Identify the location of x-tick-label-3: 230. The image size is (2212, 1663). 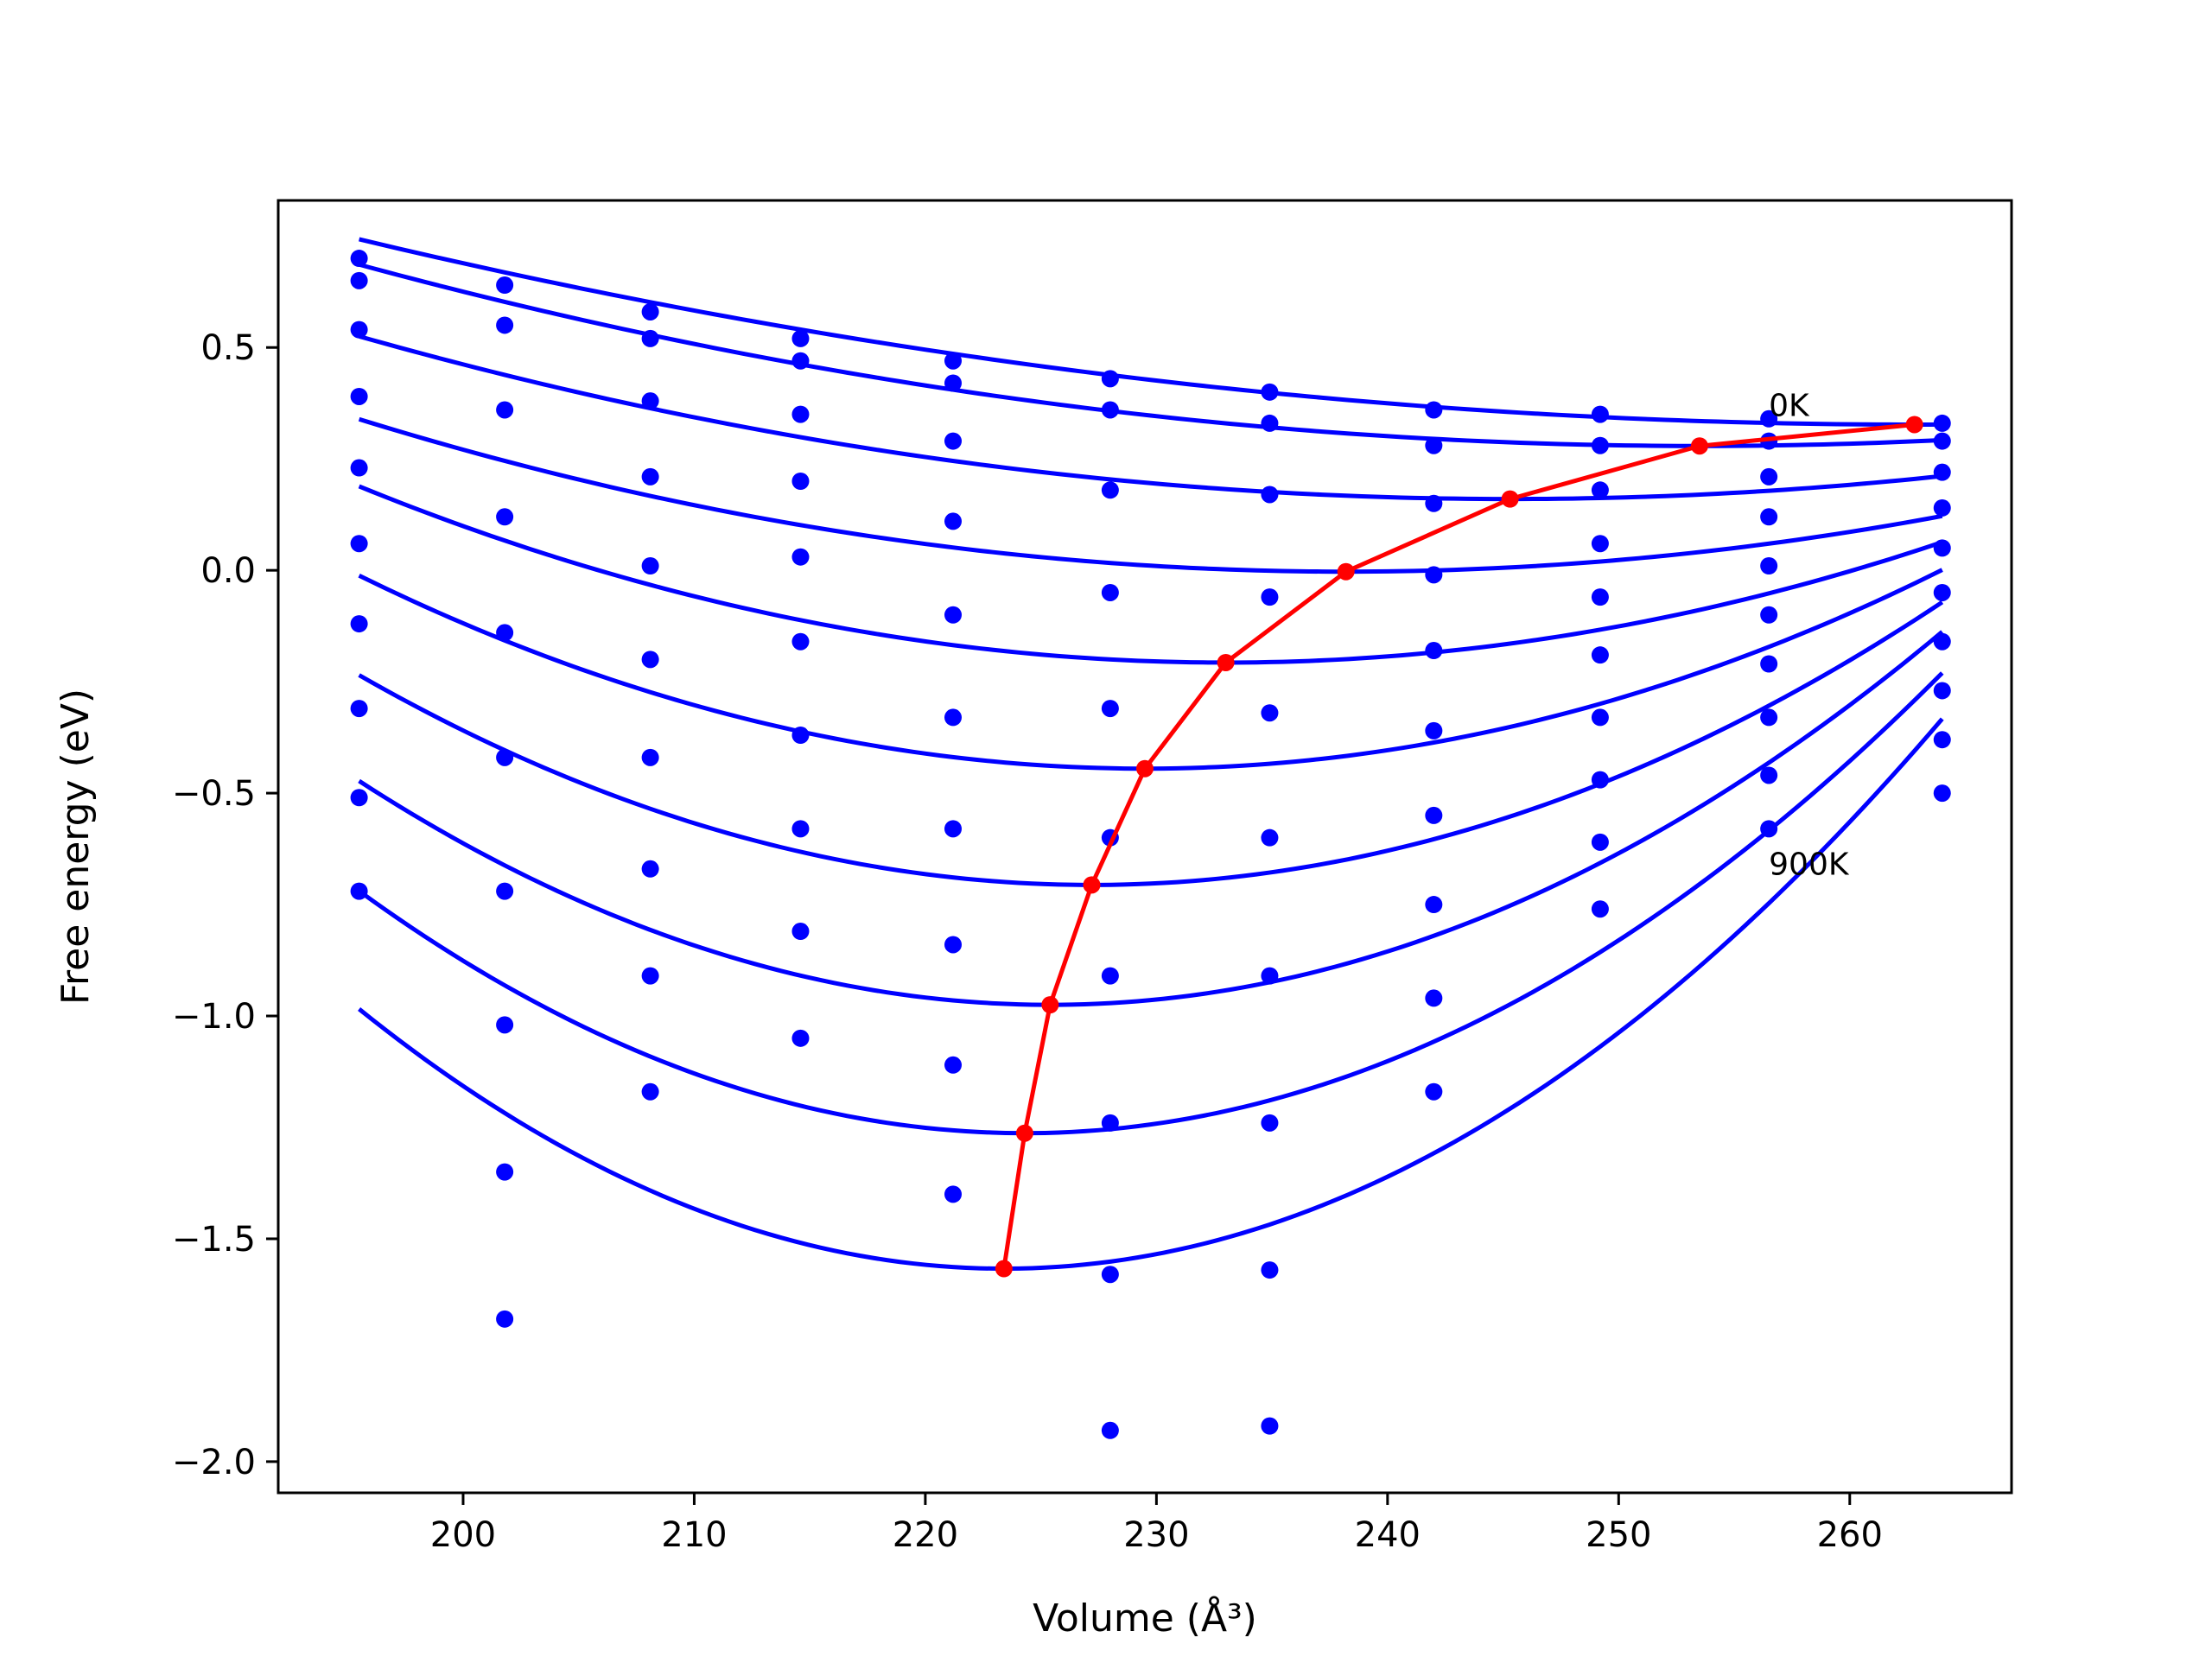
(1156, 1535).